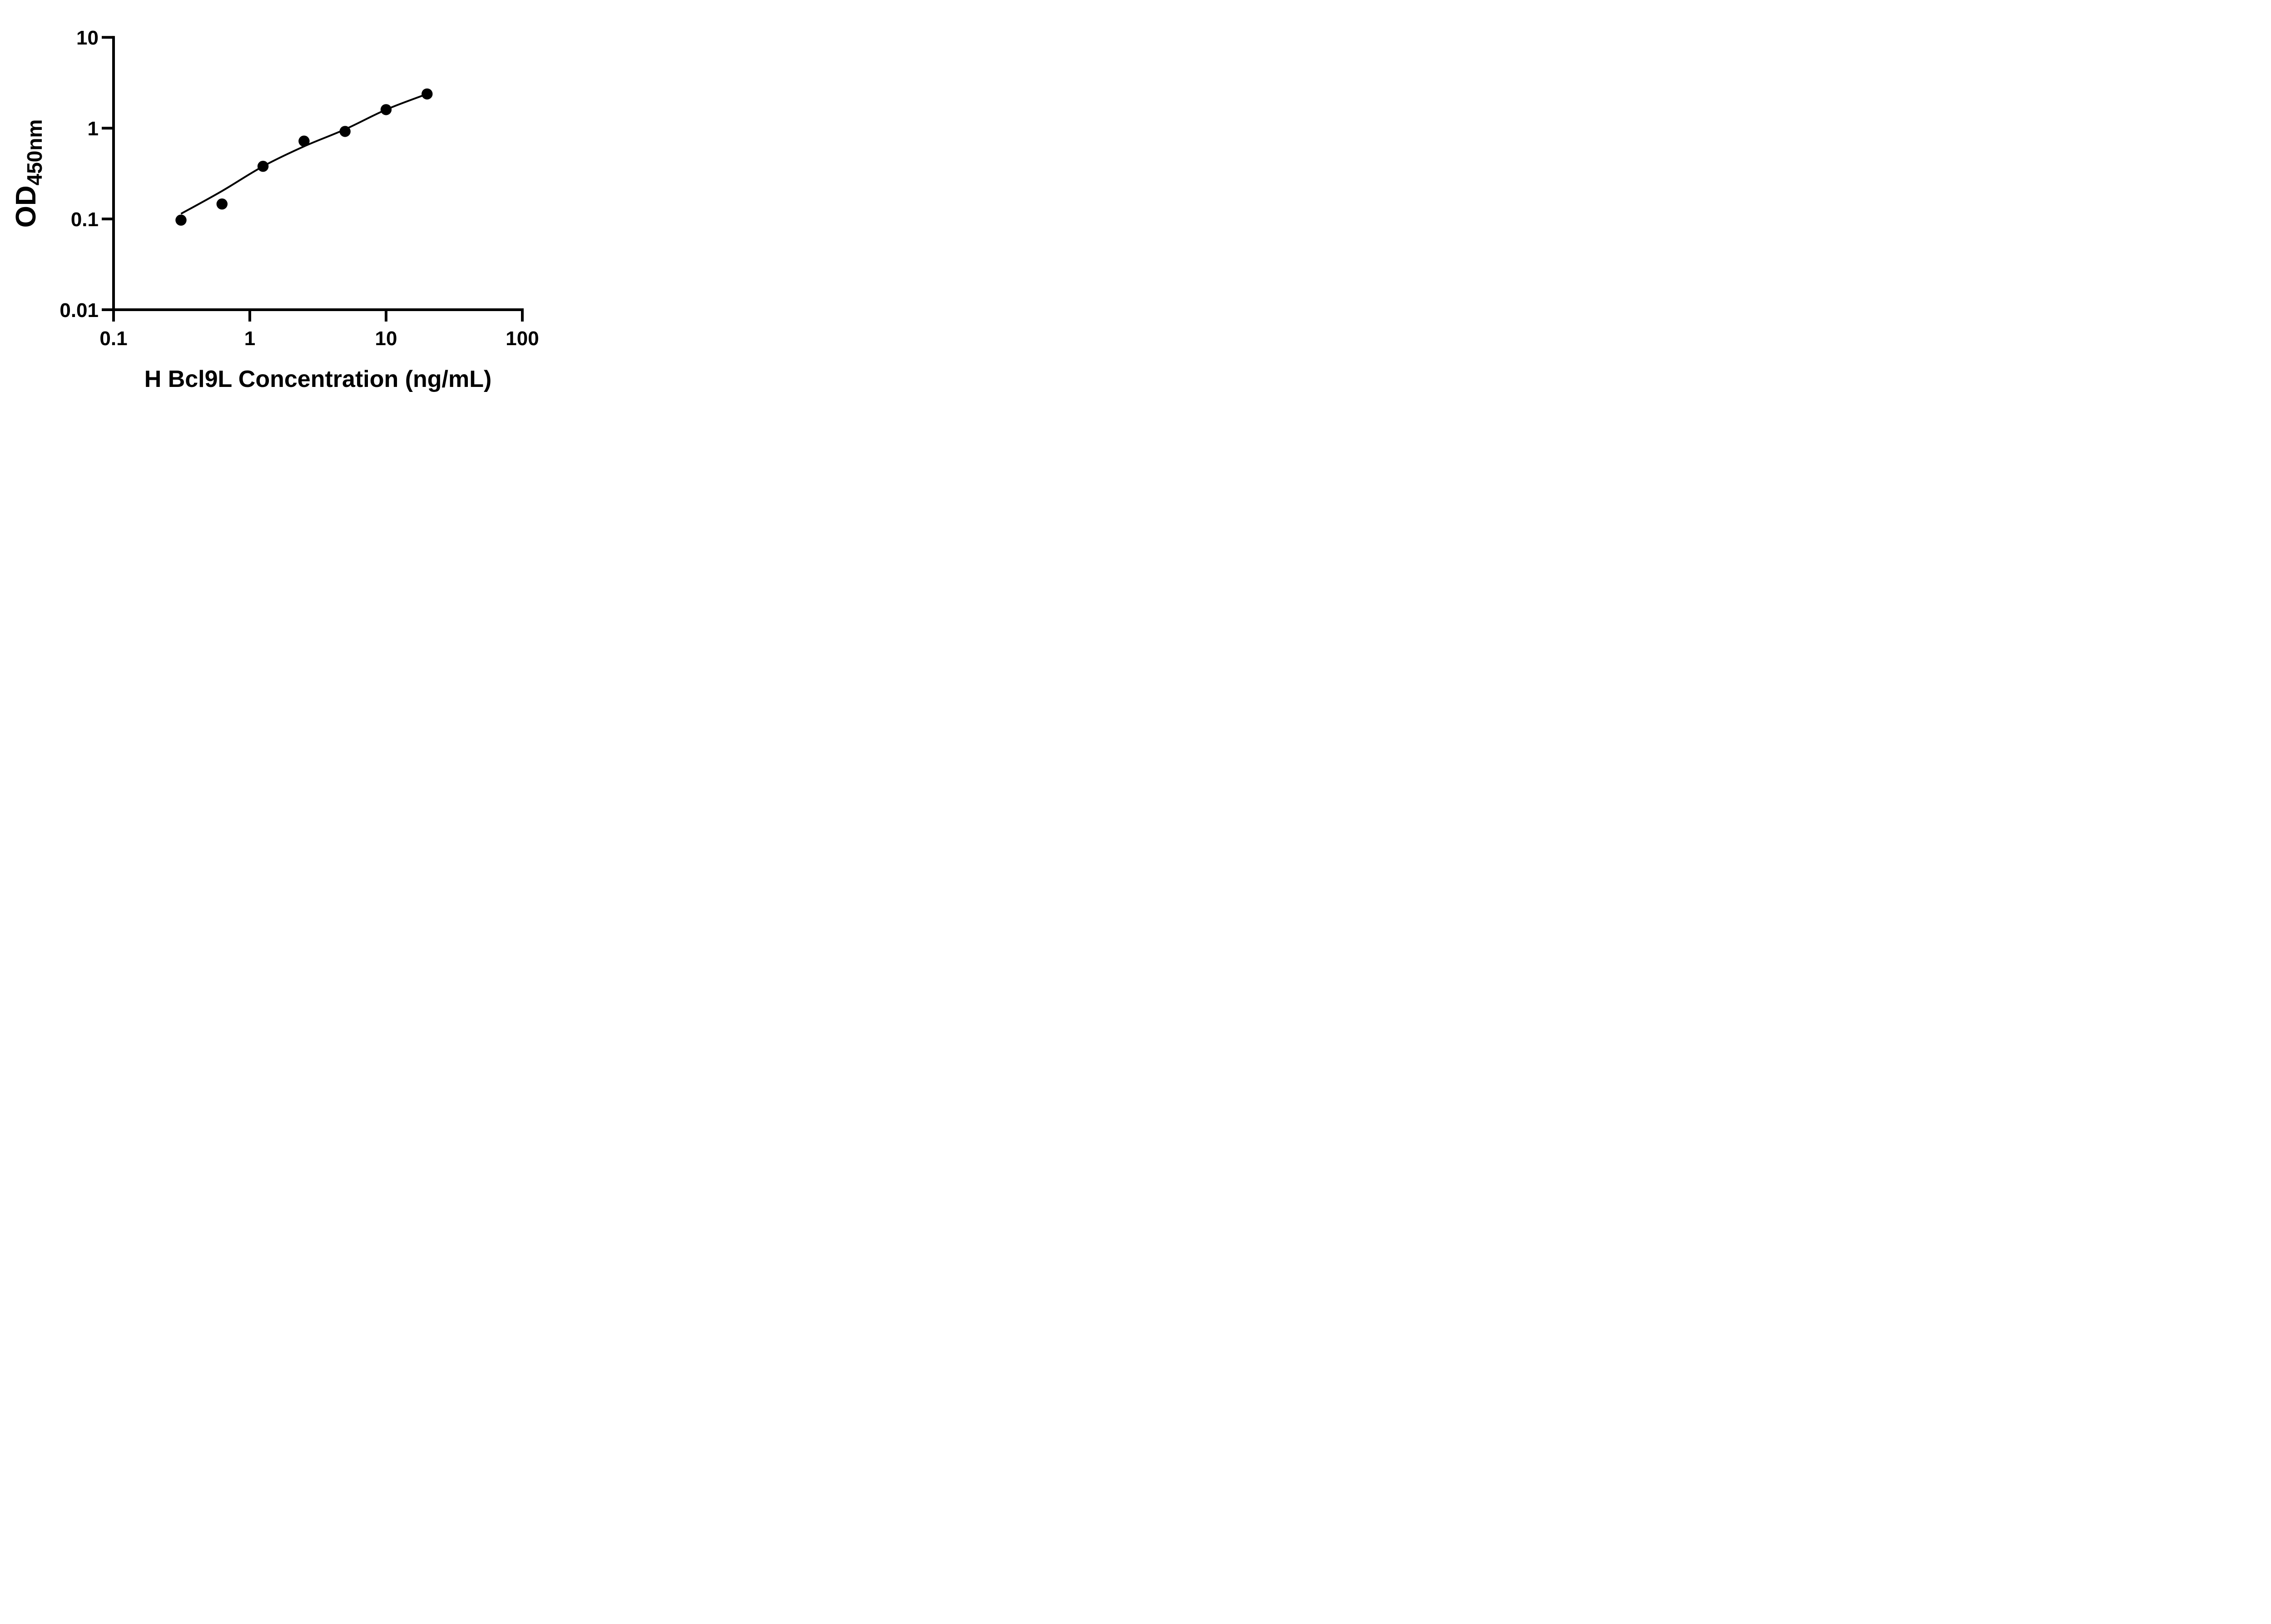 The width and height of the screenshot is (2271, 1624). What do you see at coordinates (34, 152) in the screenshot?
I see `y-axis-title-subscript: 450nm` at bounding box center [34, 152].